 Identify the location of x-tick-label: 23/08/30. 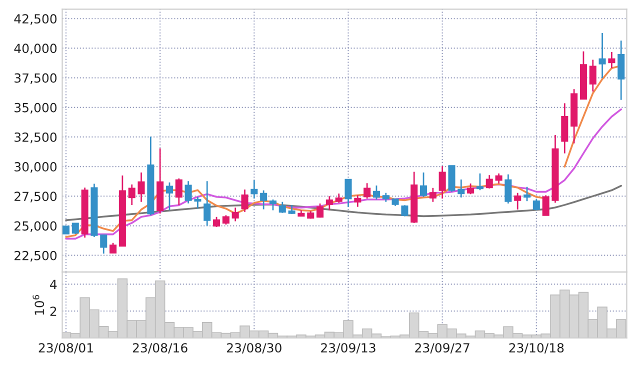
(254, 348).